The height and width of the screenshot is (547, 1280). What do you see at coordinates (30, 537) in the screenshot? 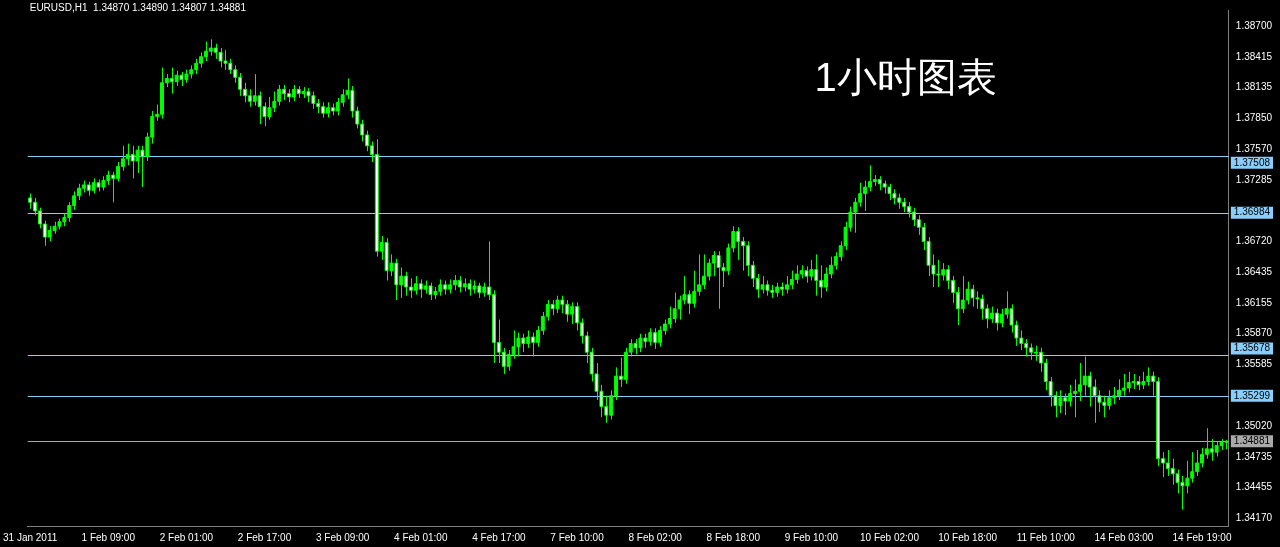
I see `x-tick-label: 31 Jan 2011` at bounding box center [30, 537].